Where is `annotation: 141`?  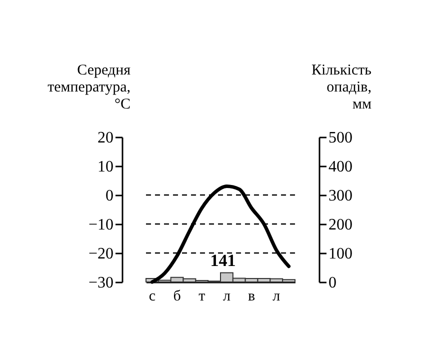 annotation: 141 is located at coordinates (223, 260).